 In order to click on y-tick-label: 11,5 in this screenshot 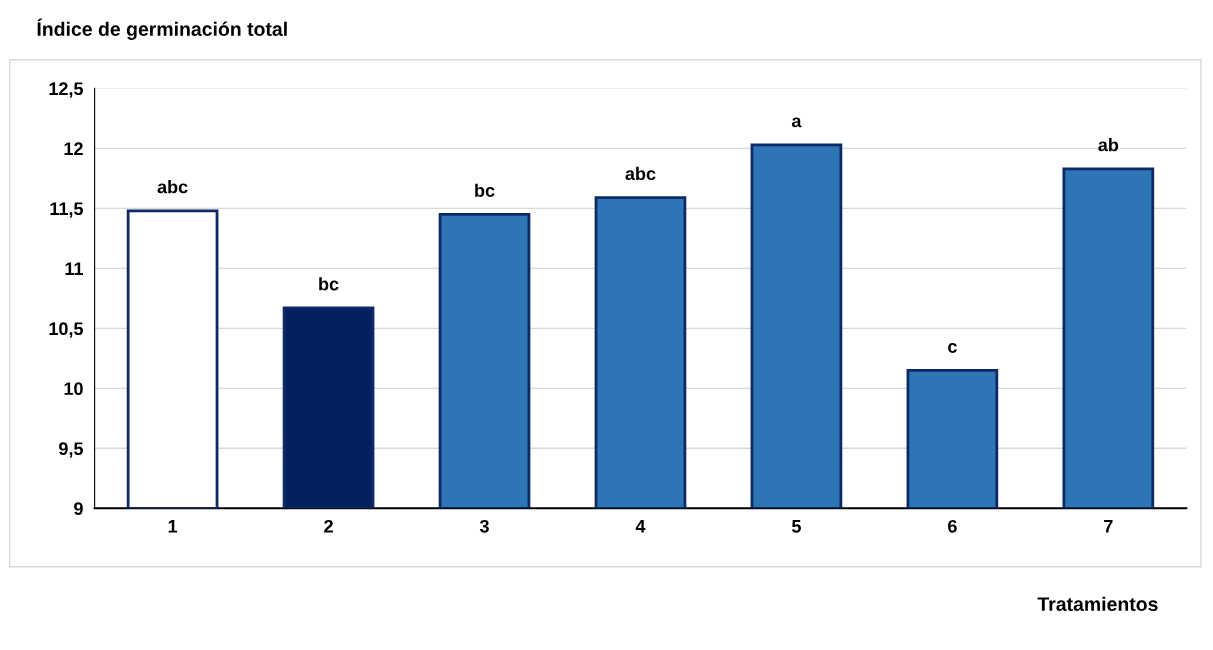, I will do `click(66, 210)`.